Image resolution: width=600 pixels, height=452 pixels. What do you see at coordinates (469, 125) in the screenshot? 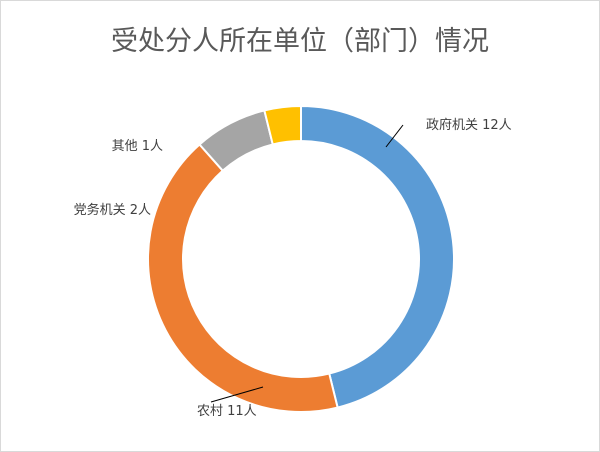
I see `label-government: 政府机关 12人` at bounding box center [469, 125].